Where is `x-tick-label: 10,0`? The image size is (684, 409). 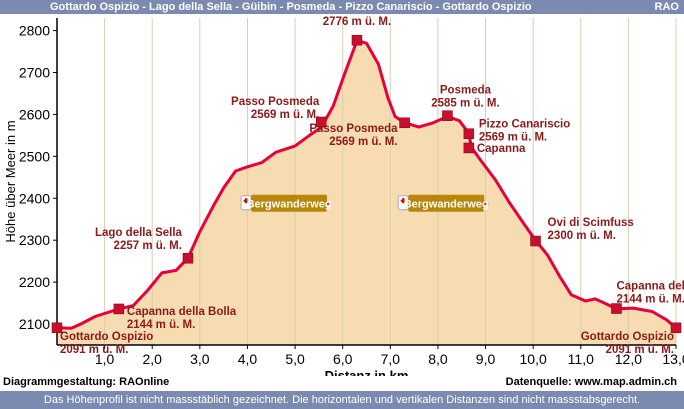 x-tick-label: 10,0 is located at coordinates (533, 359).